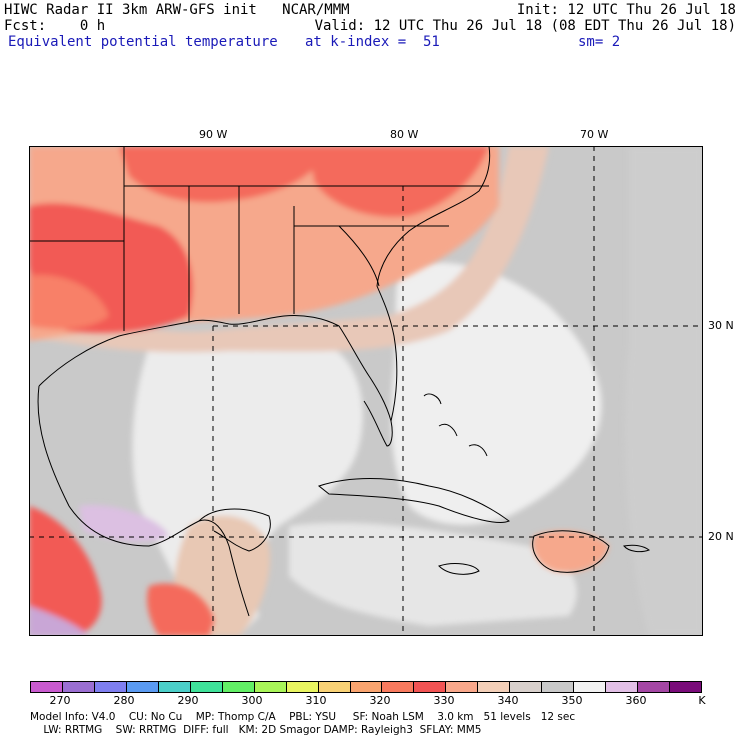  What do you see at coordinates (124, 700) in the screenshot?
I see `colorbar-tick-280: 280` at bounding box center [124, 700].